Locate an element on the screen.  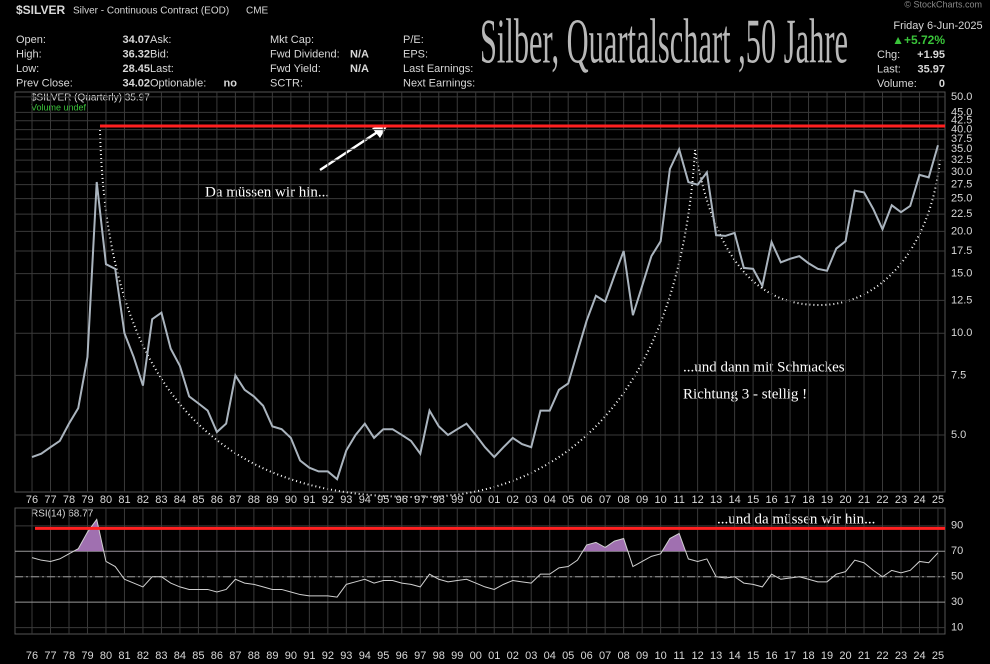
header-value: 28.45 is located at coordinates (136, 69).